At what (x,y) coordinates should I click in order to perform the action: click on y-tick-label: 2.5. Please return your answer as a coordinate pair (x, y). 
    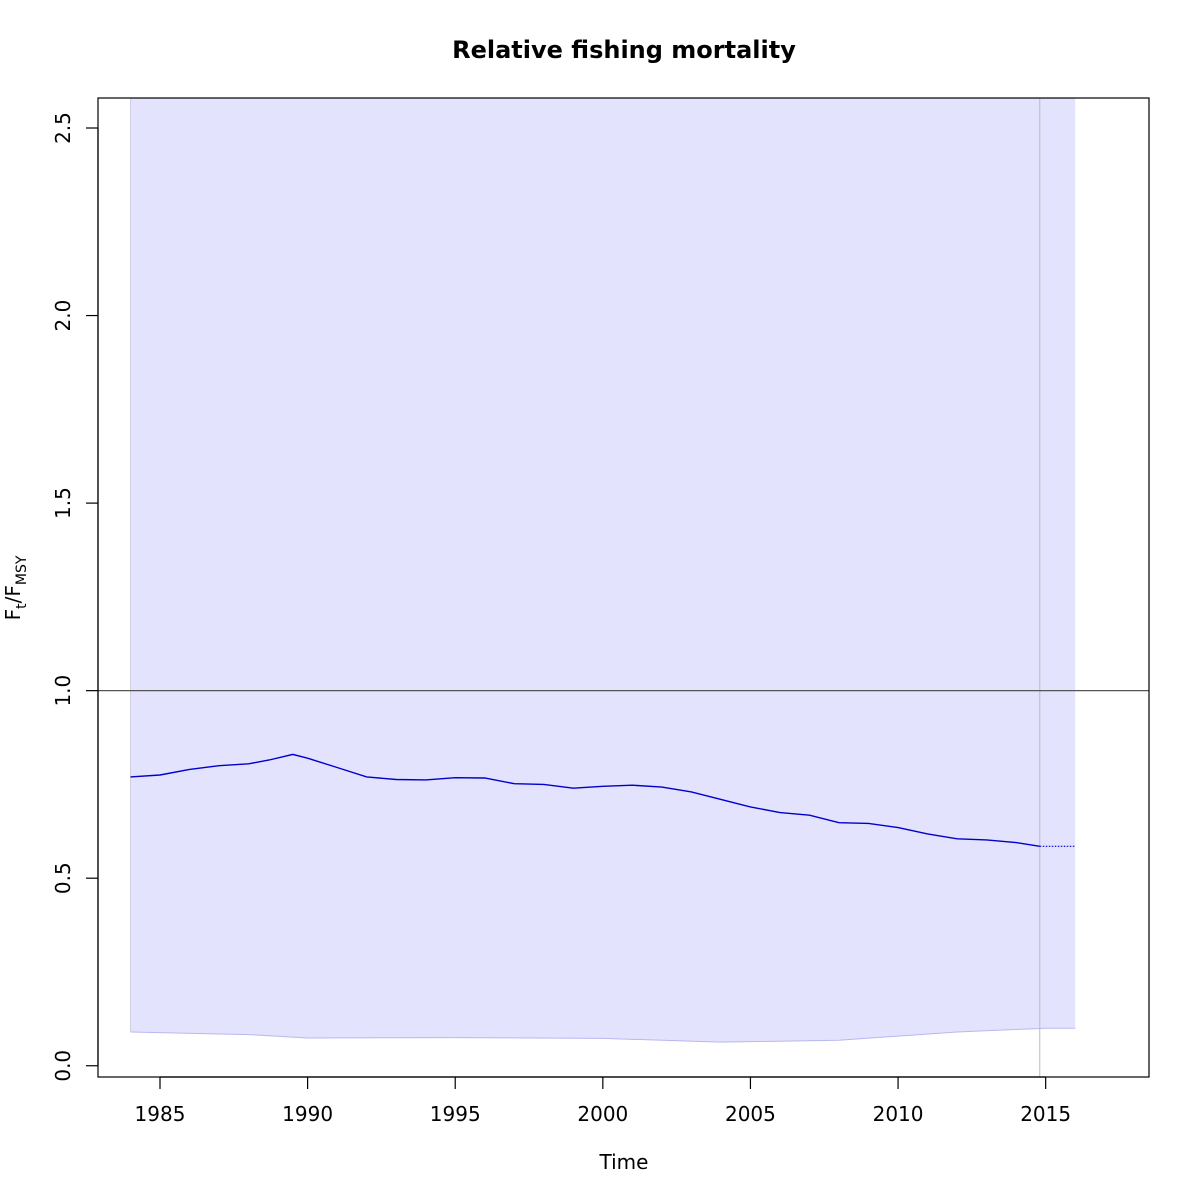
    Looking at the image, I should click on (63, 128).